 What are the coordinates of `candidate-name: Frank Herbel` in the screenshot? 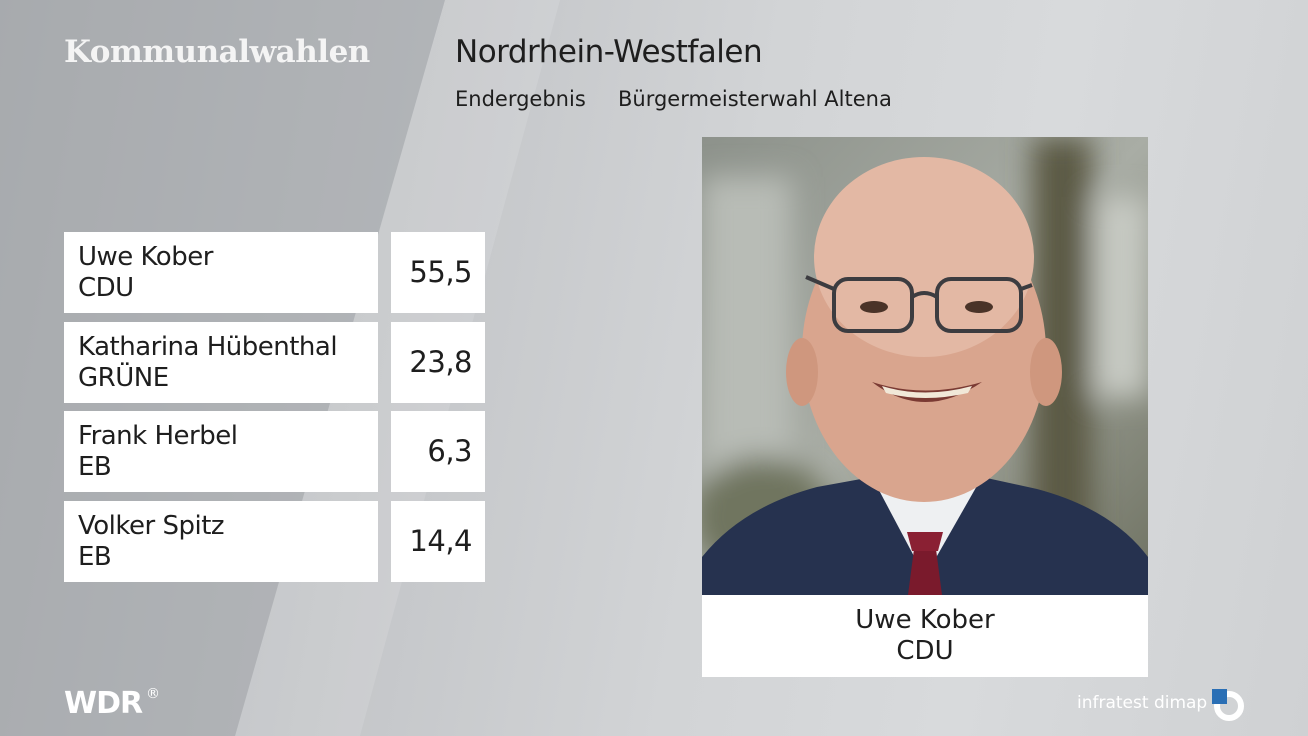 It's located at (158, 436).